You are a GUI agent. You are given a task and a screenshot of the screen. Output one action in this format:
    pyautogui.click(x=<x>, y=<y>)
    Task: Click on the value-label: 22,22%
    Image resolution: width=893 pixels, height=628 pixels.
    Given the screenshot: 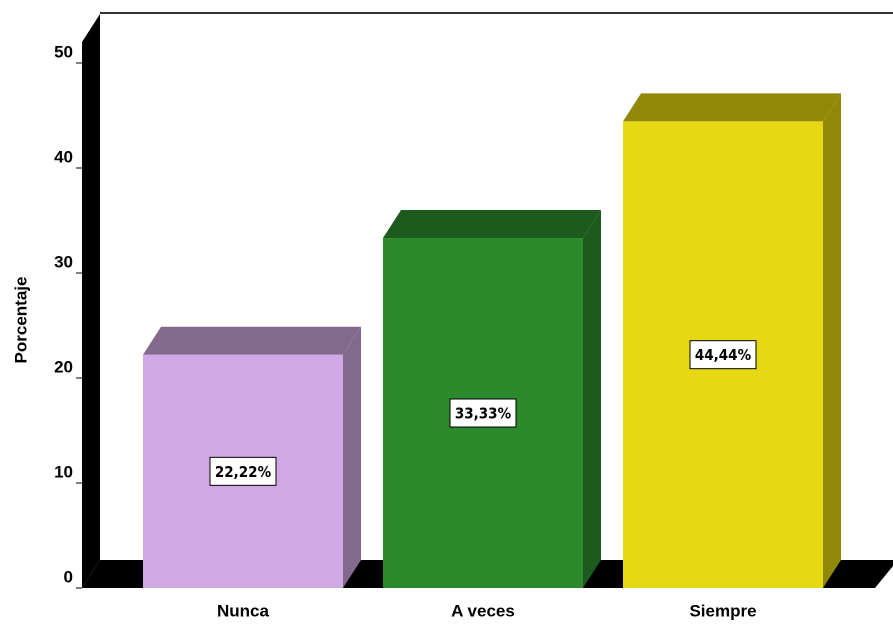 What is the action you would take?
    pyautogui.click(x=243, y=472)
    